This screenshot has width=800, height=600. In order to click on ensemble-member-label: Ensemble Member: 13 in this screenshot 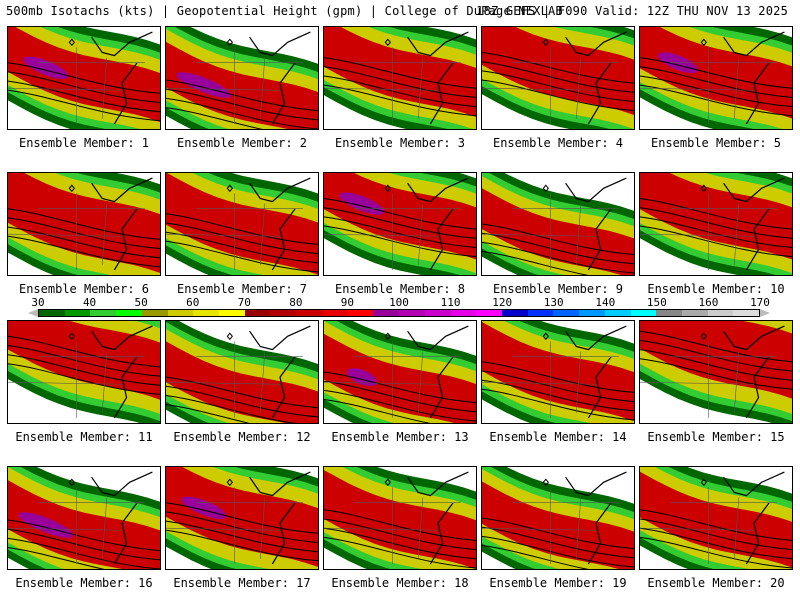, I will do `click(400, 437)`.